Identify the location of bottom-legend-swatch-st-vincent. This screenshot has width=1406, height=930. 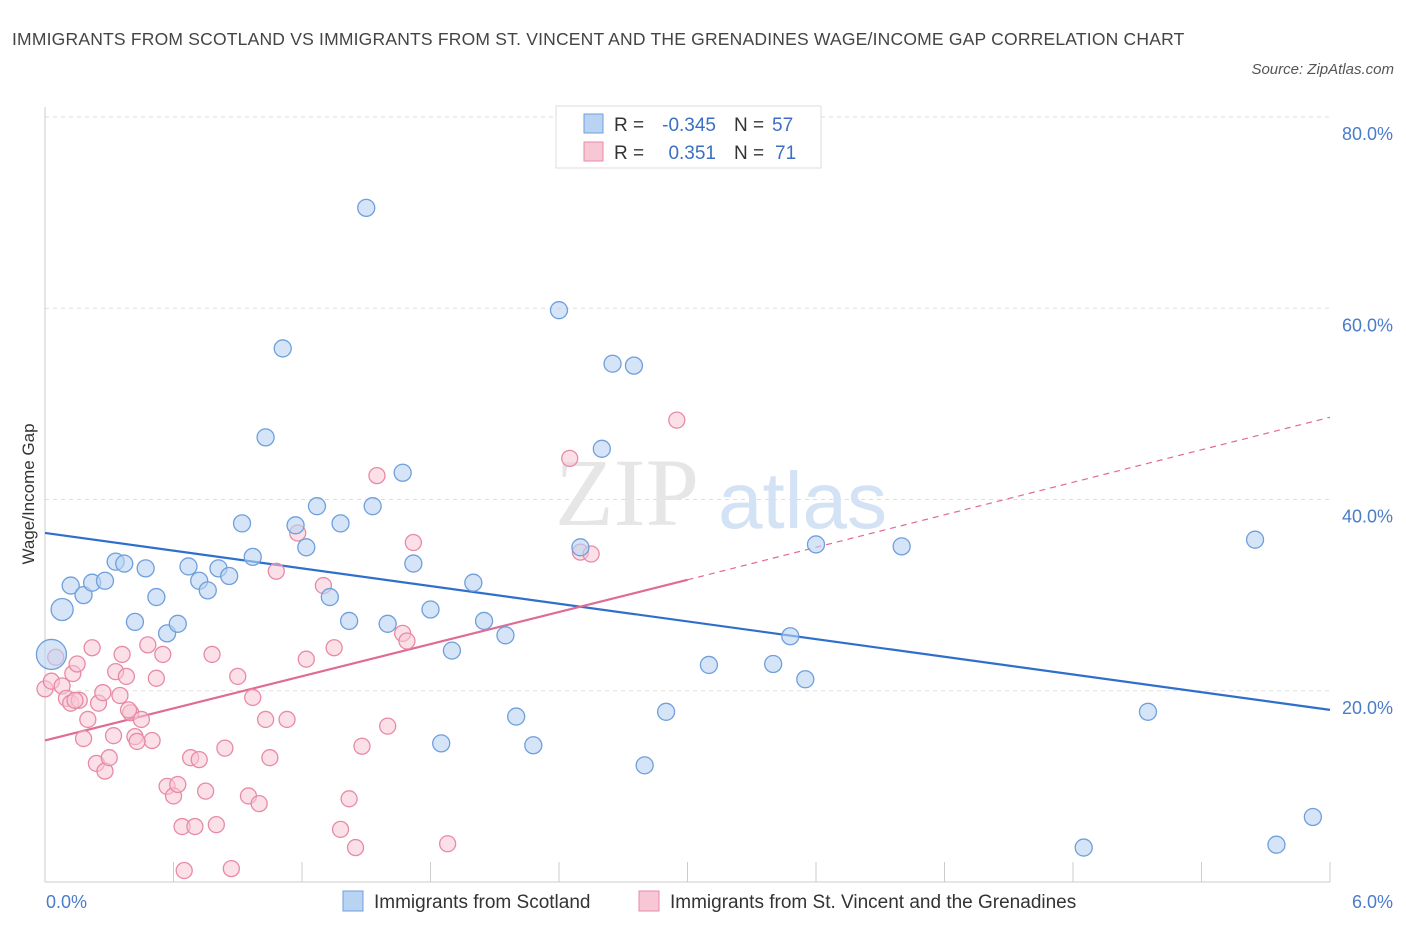
(649, 901).